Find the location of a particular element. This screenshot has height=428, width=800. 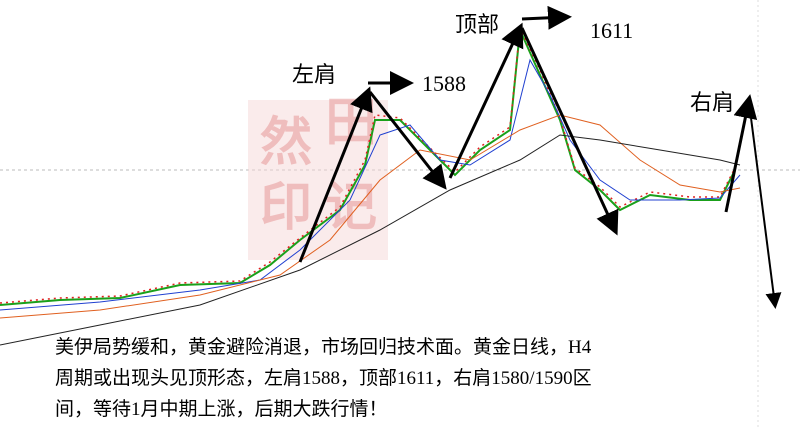

annotation: 右肩 is located at coordinates (712, 102).